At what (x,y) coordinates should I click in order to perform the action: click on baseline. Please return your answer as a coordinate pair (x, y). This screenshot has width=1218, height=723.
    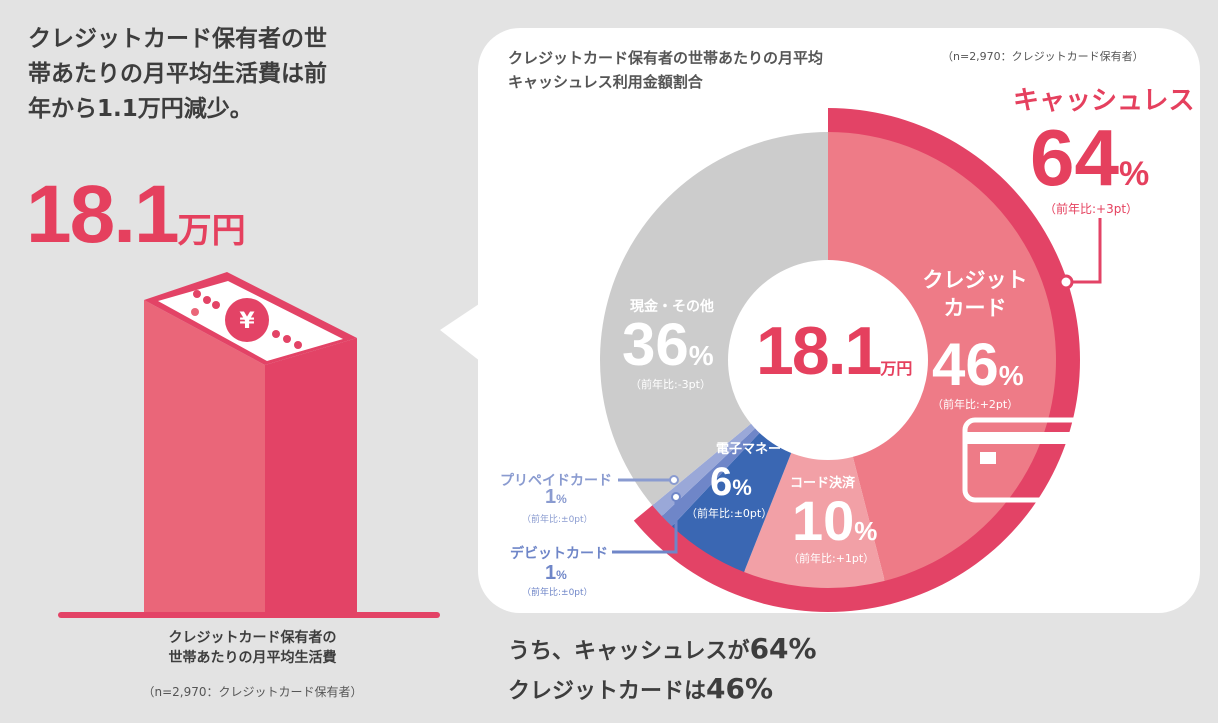
    Looking at the image, I should click on (249, 615).